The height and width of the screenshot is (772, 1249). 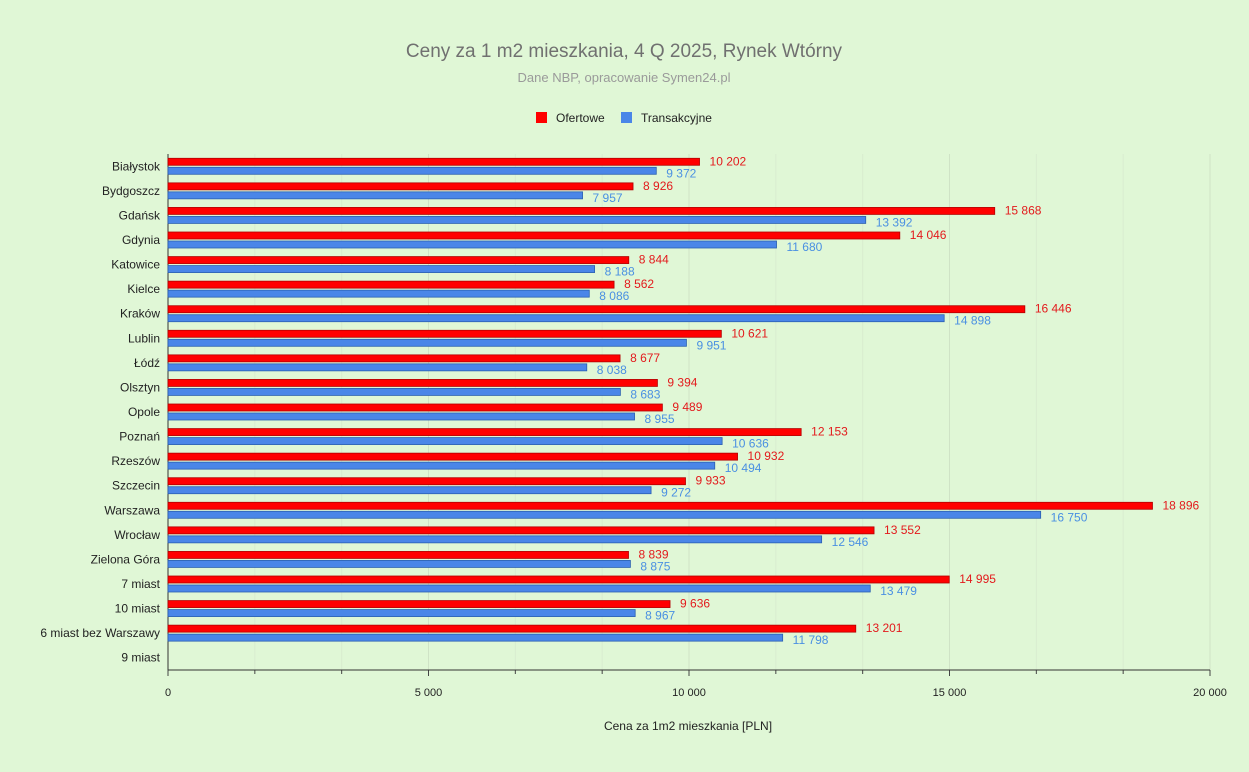 I want to click on x-tick-labels: 0 5 000 10 000 15 000 20 000, so click(x=696, y=693).